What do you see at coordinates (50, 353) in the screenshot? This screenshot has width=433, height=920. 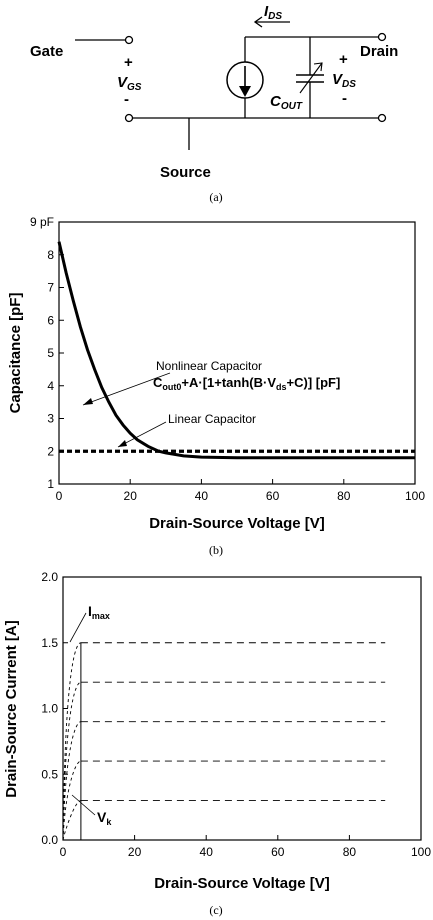 I see `chart-b-y-tick-label: 5` at bounding box center [50, 353].